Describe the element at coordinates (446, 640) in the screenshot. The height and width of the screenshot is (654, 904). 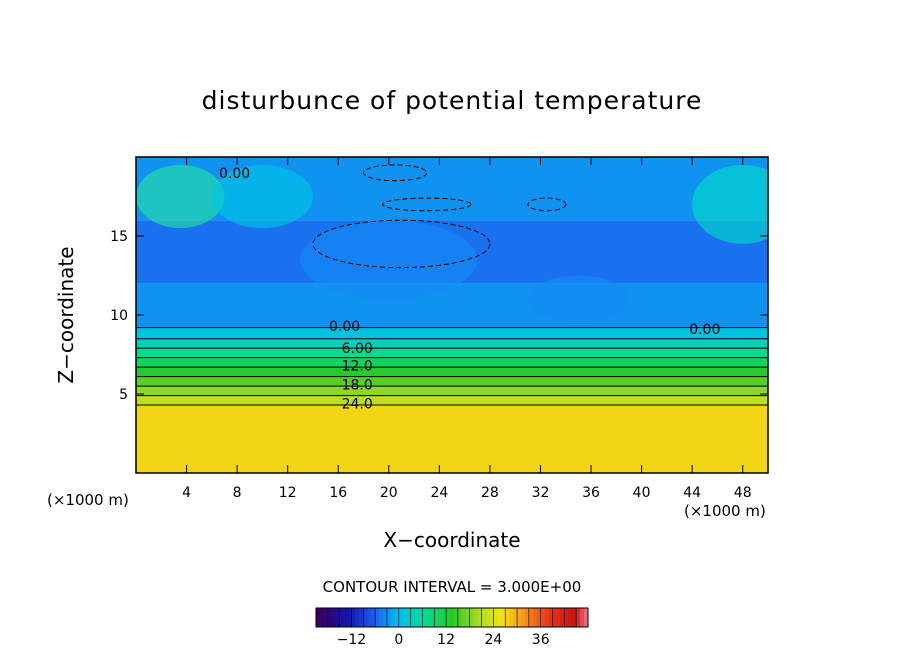
I see `colorbar-tick-label: 12` at that location.